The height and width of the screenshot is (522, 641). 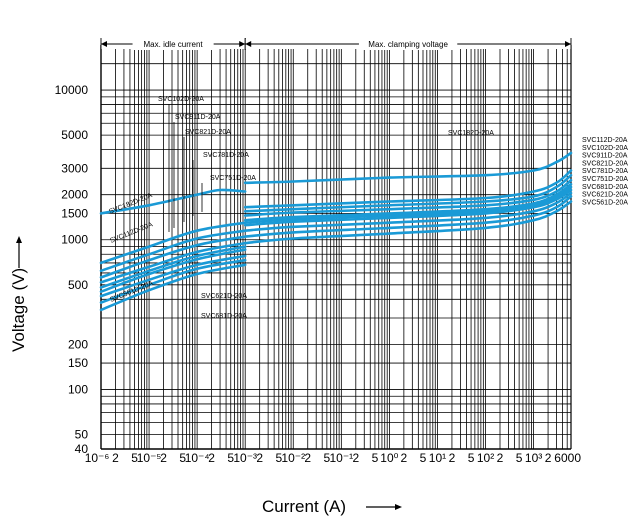 I want to click on x-axis-title: Current (A), so click(x=304, y=506).